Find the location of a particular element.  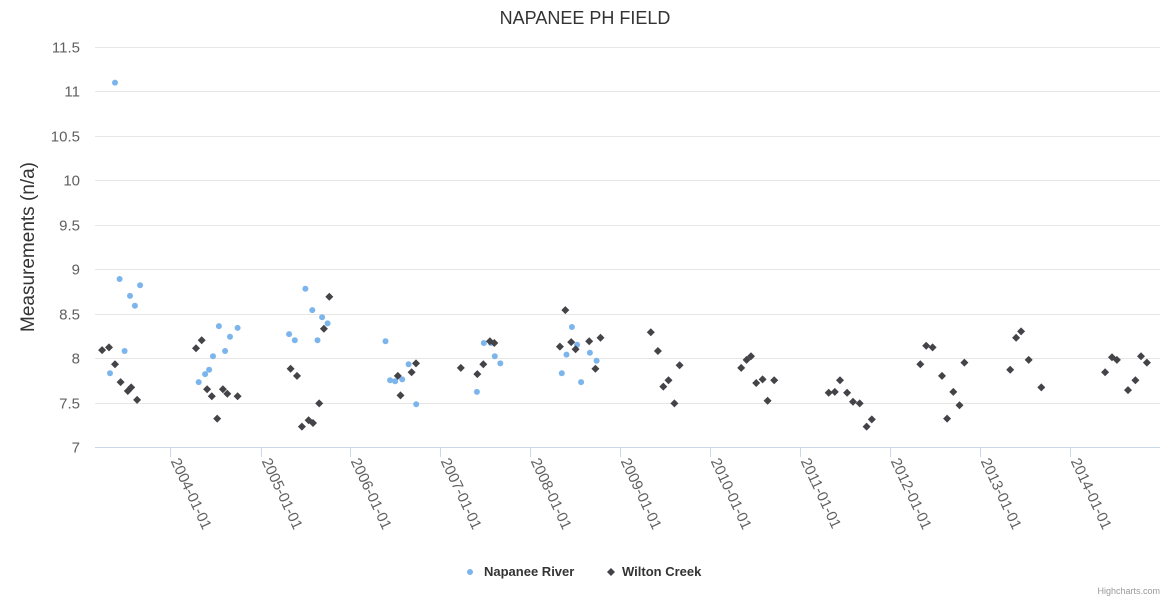

legend-item-napanee-river: Napanee River is located at coordinates (520, 571).